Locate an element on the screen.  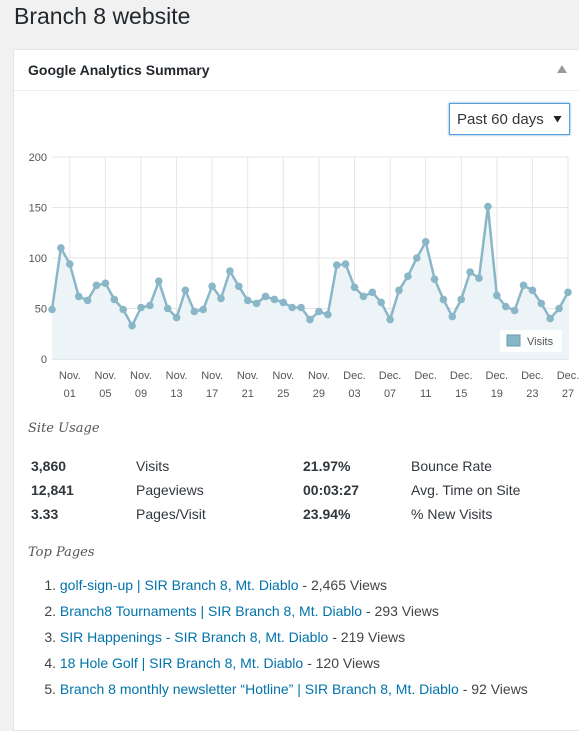
collapse-toggle-button is located at coordinates (563, 70).